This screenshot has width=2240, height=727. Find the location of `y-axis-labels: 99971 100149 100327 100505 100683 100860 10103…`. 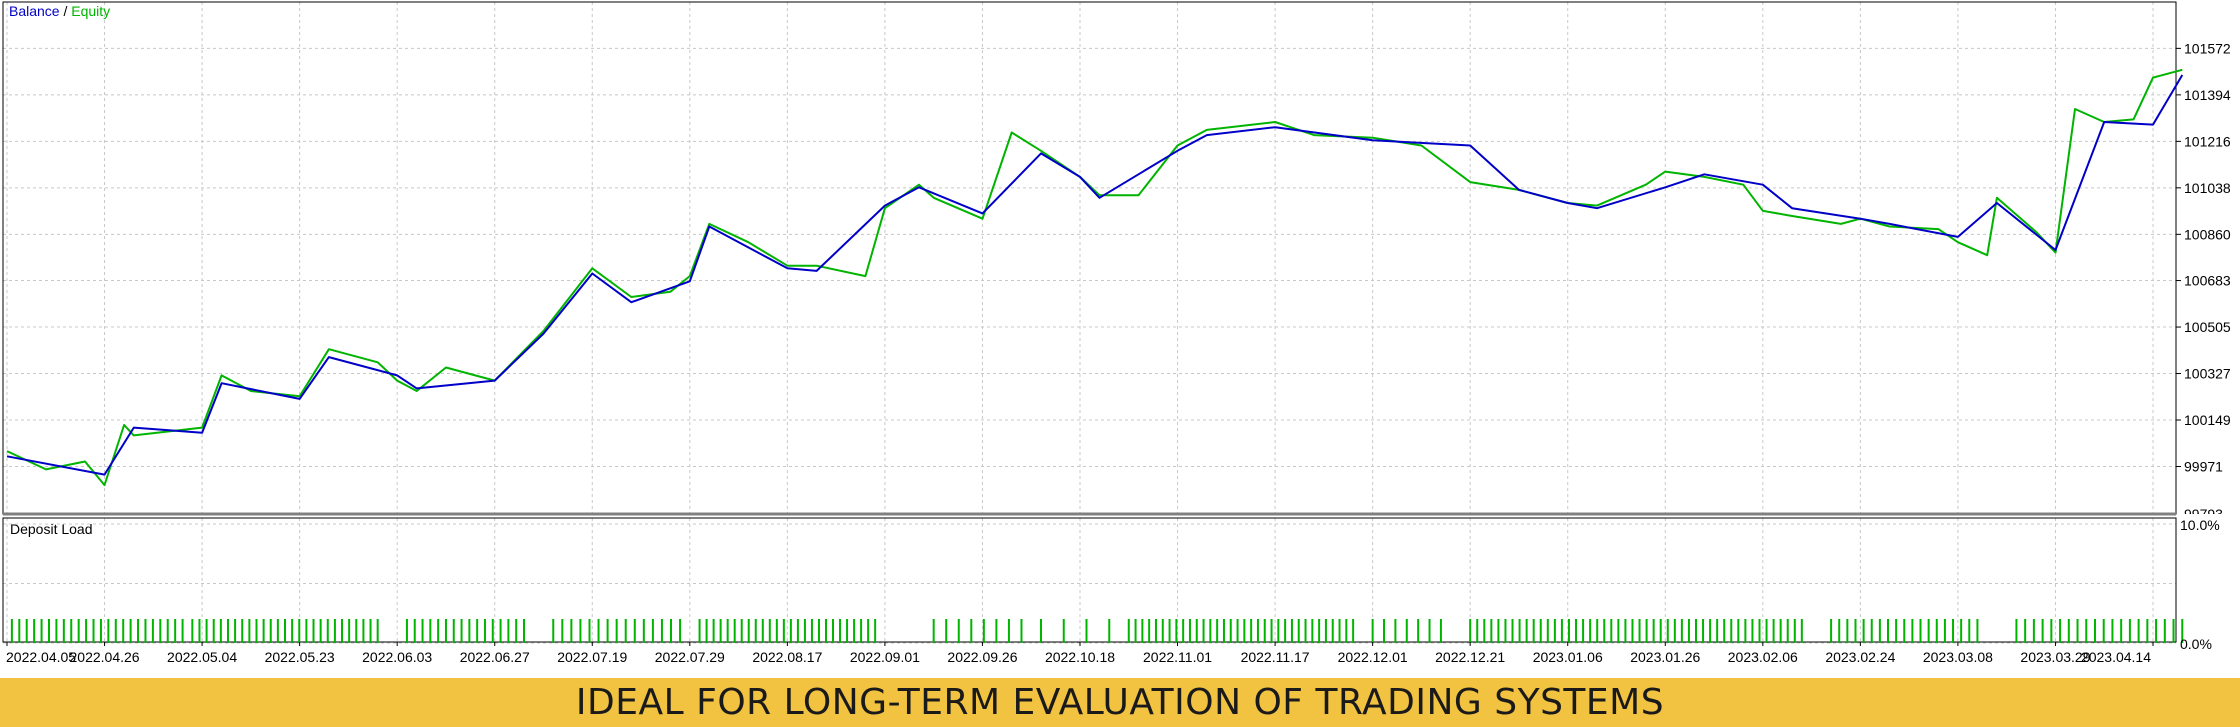

y-axis-labels: 99971 100149 100327 100505 100683 100860 10103… is located at coordinates (2203, 346).